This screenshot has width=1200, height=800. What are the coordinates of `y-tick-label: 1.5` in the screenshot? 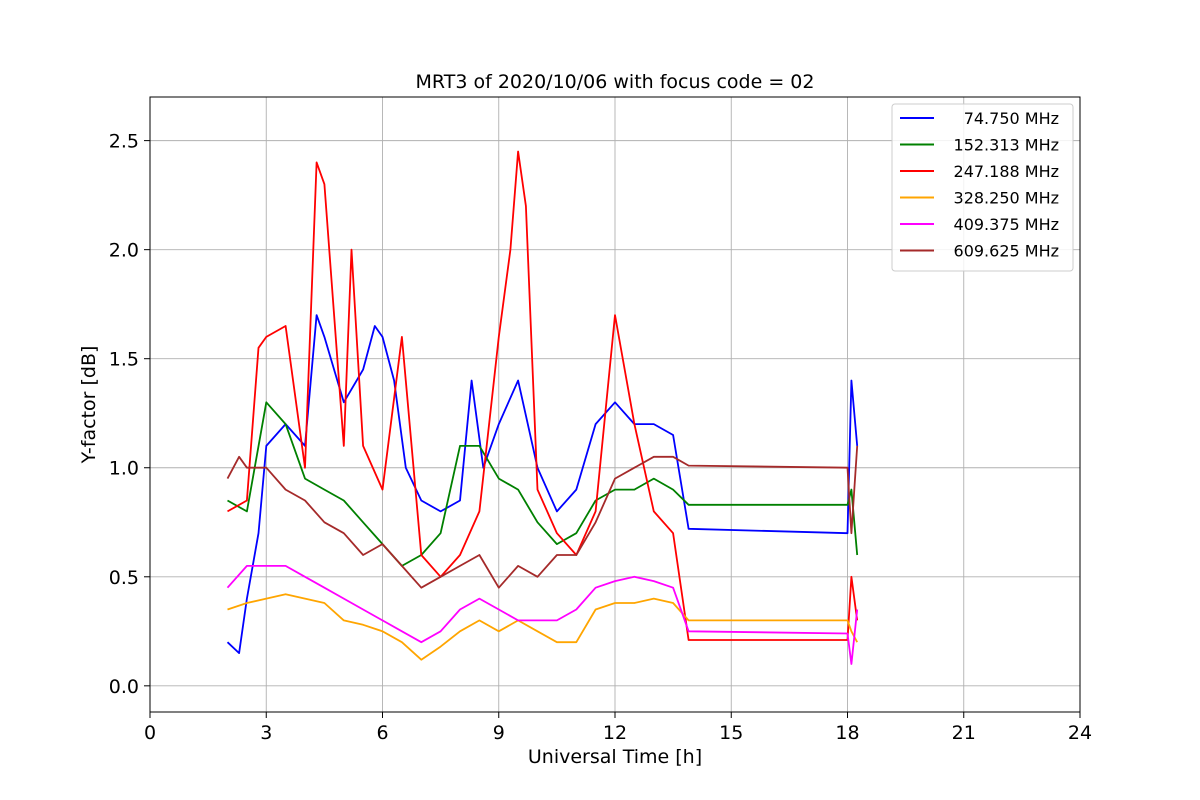 It's located at (124, 360).